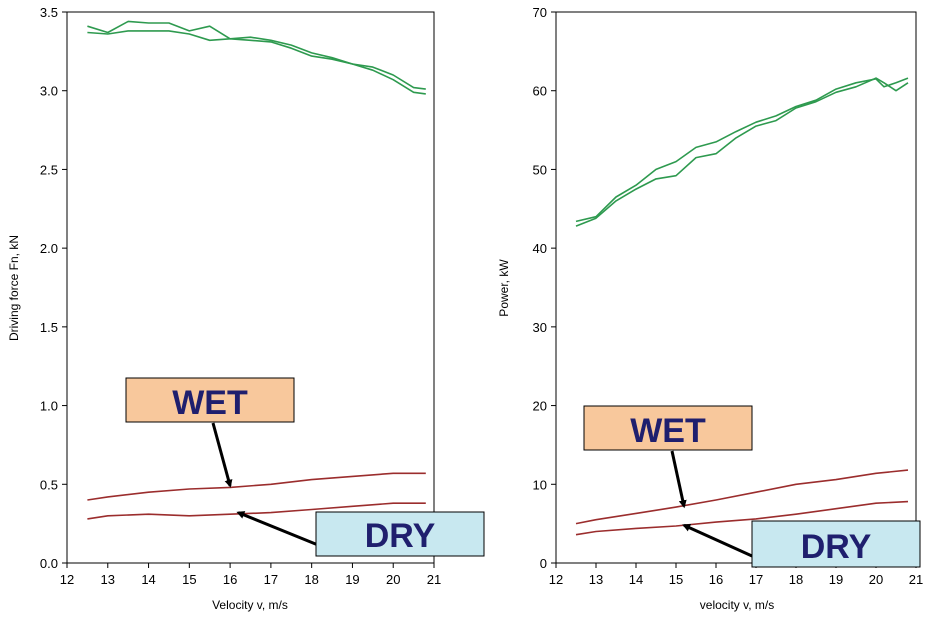  I want to click on y-tick-label: 2.5, so click(49, 169).